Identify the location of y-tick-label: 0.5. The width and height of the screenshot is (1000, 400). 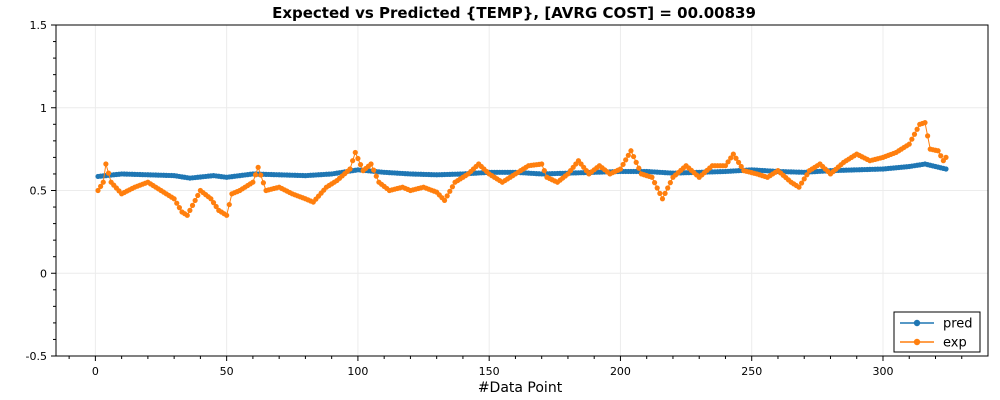
(39, 191).